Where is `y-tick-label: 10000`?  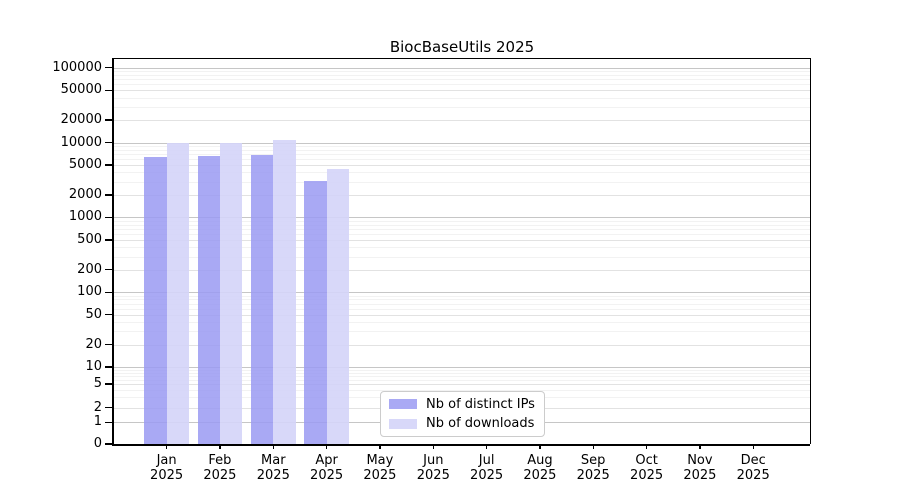
y-tick-label: 10000 is located at coordinates (81, 142).